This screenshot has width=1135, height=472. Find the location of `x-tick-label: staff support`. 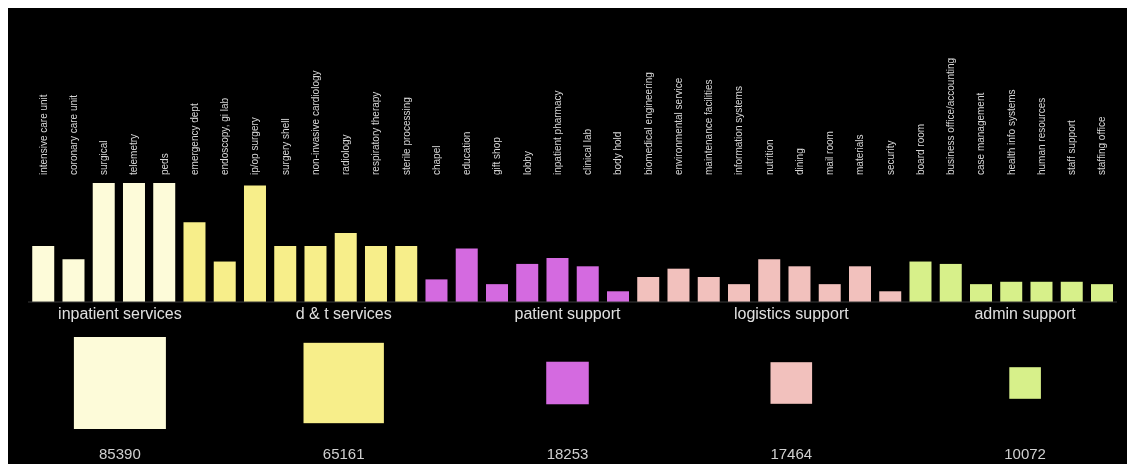

x-tick-label: staff support is located at coordinates (1072, 147).